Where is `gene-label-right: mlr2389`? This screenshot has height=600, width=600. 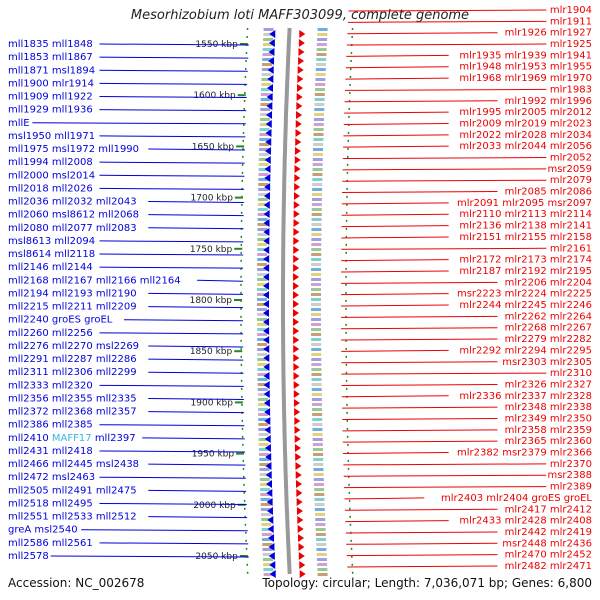
gene-label-right: mlr2389 is located at coordinates (571, 487).